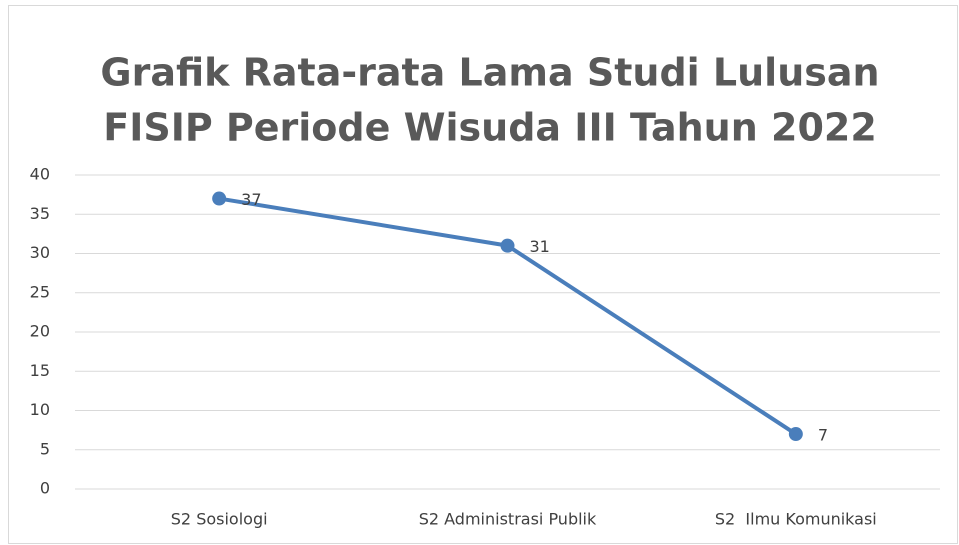  Describe the element at coordinates (823, 435) in the screenshot. I see `data-label: 7` at that location.